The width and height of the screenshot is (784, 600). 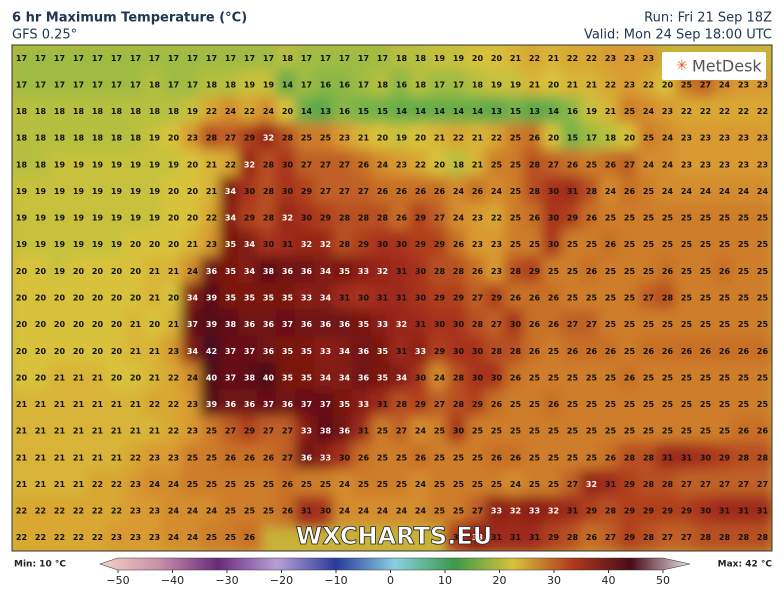 What do you see at coordinates (610, 84) in the screenshot?
I see `temp-value: 22` at bounding box center [610, 84].